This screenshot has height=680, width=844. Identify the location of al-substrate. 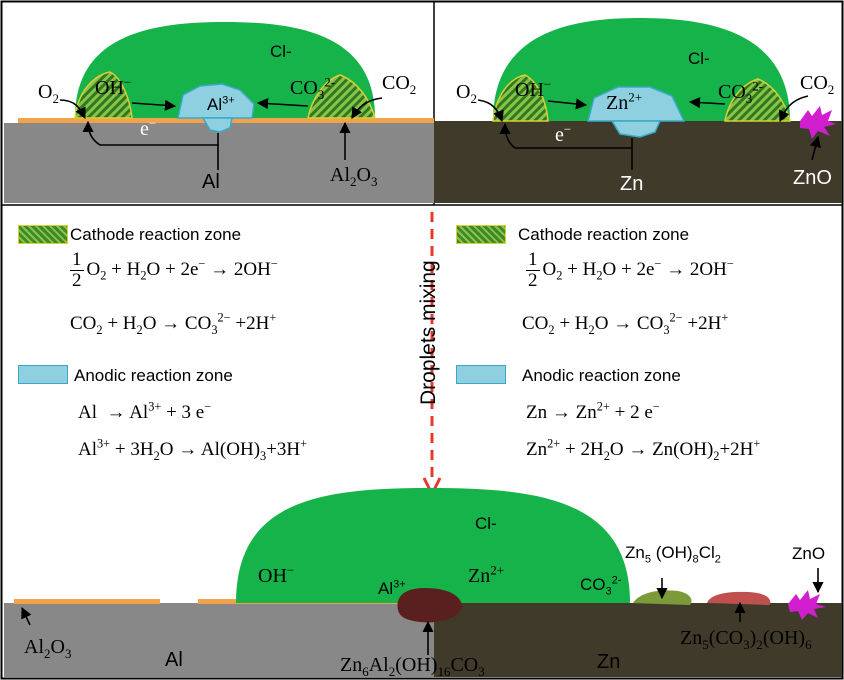
(219, 163).